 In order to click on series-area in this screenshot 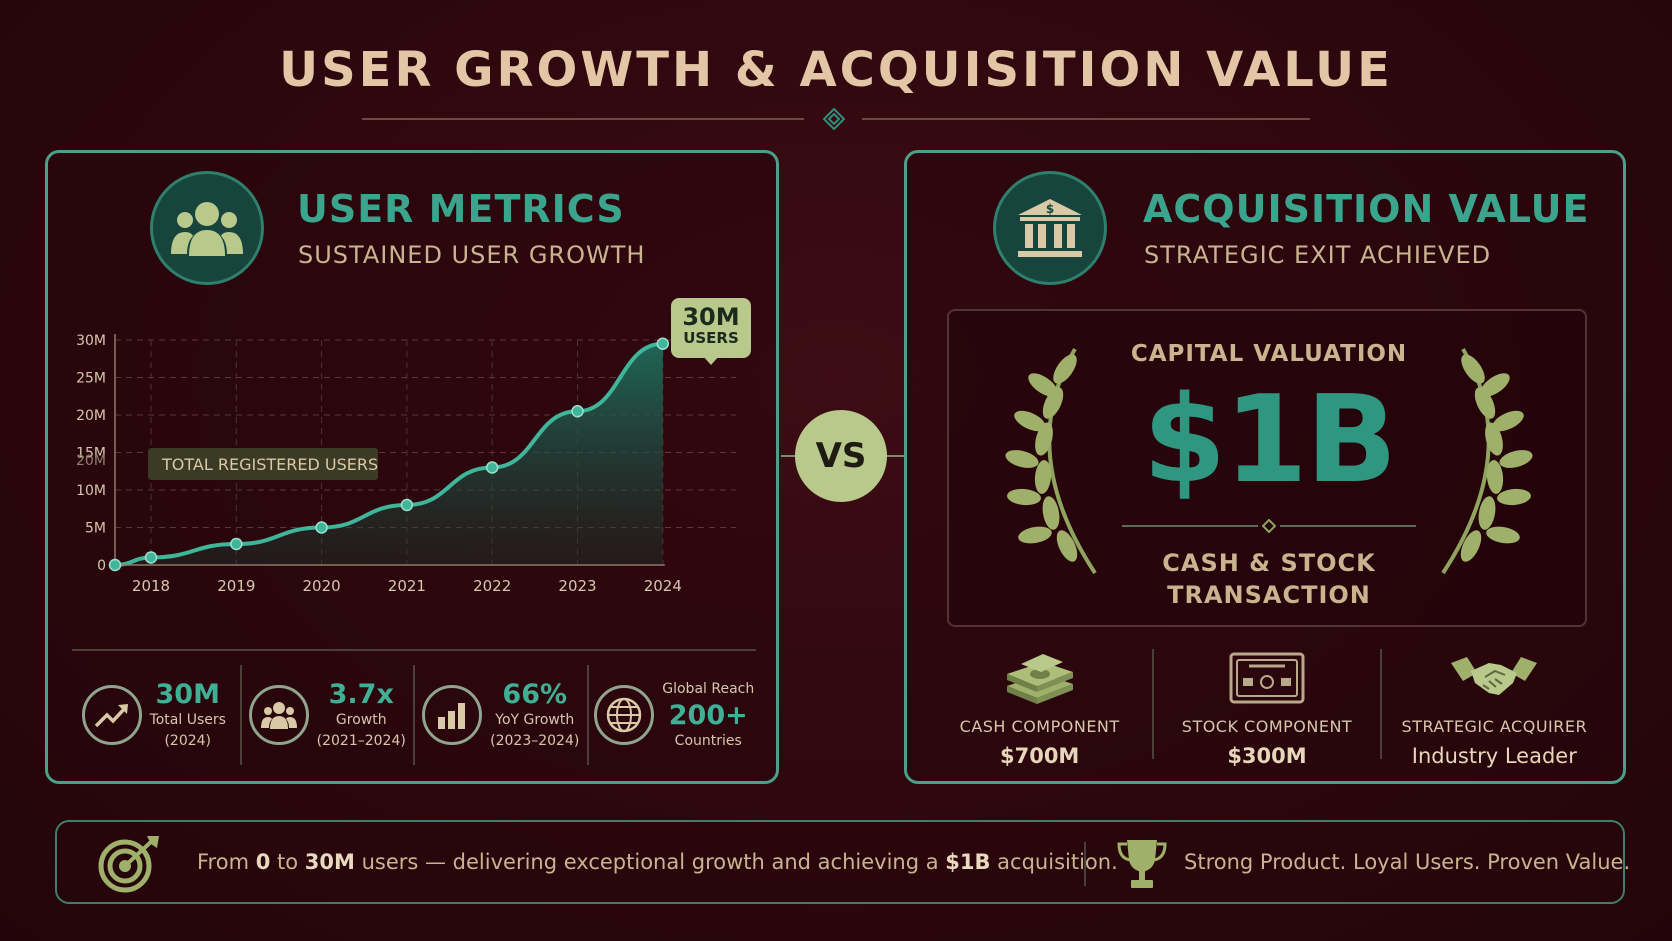, I will do `click(389, 454)`.